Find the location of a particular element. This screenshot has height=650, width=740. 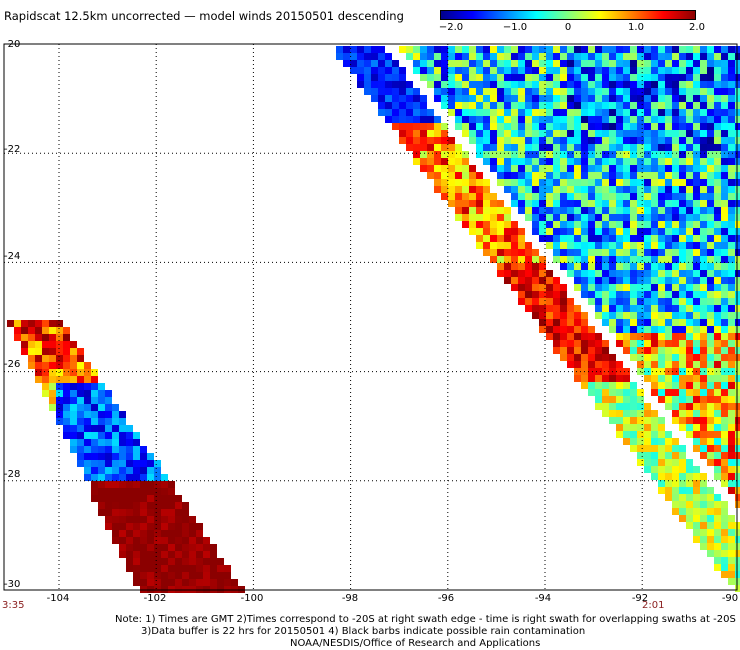

left-swath-time: 3:35 is located at coordinates (13, 605).